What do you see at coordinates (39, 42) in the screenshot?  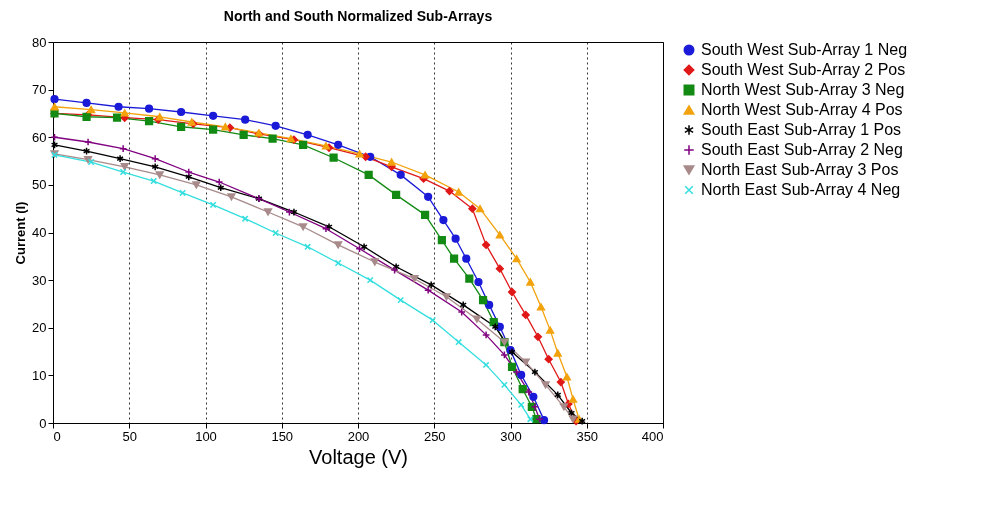 I see `y-tick-label: 80` at bounding box center [39, 42].